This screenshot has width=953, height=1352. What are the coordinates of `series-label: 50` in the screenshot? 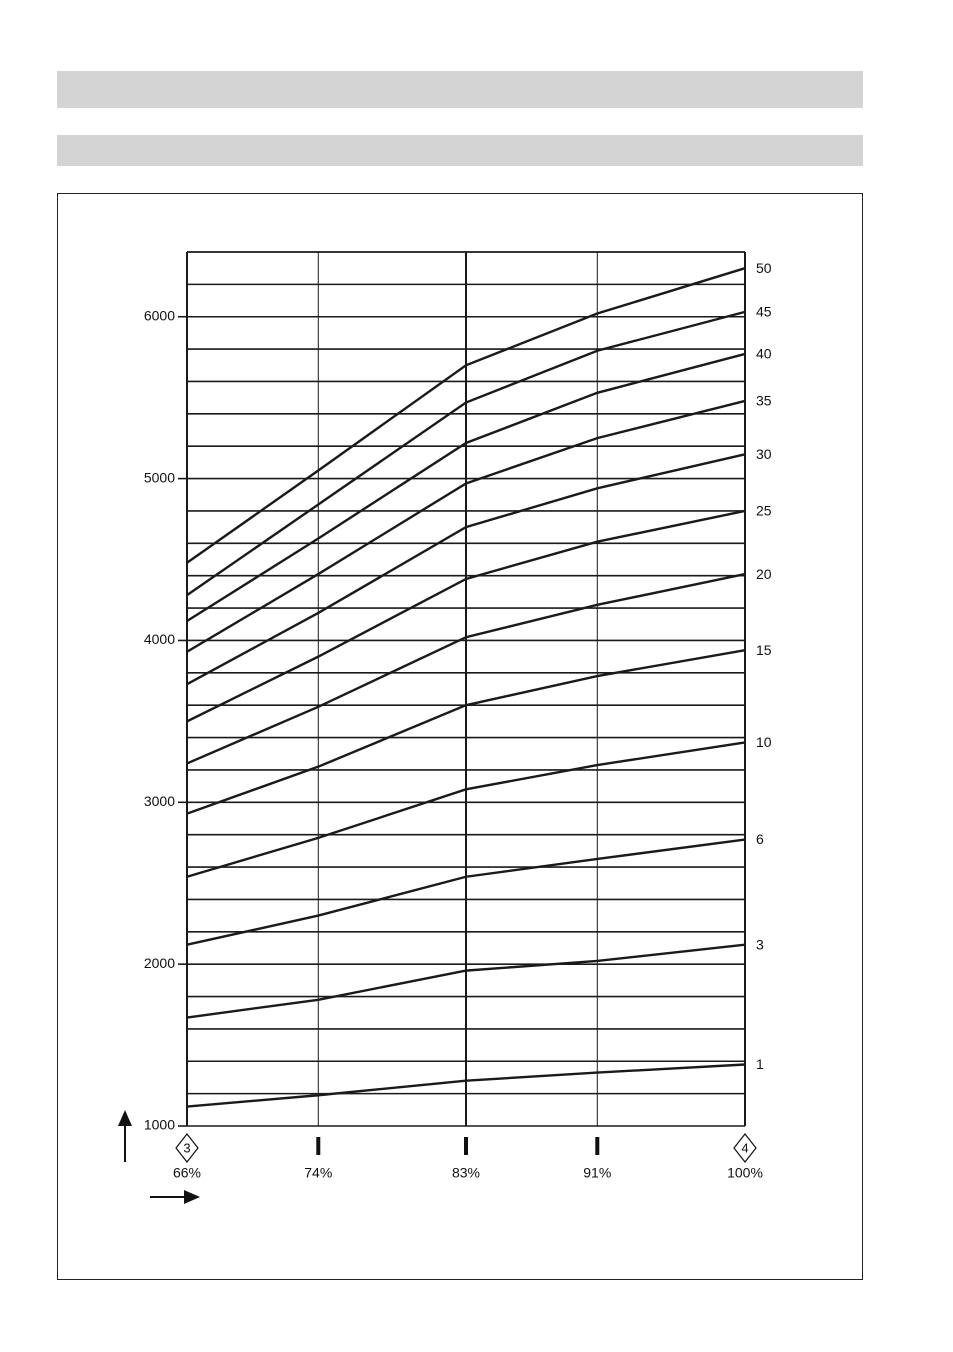 It's located at (764, 268).